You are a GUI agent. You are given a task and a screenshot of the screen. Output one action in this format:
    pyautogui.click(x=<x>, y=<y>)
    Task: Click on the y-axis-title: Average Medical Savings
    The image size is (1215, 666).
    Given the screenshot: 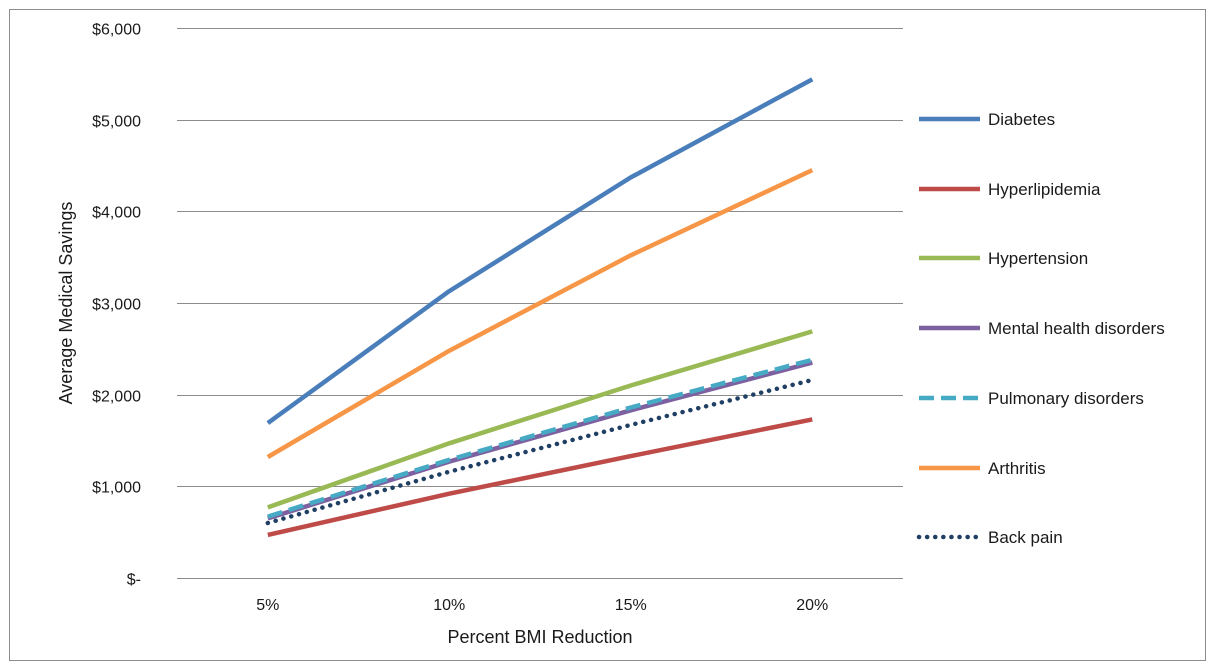 What is the action you would take?
    pyautogui.click(x=66, y=303)
    